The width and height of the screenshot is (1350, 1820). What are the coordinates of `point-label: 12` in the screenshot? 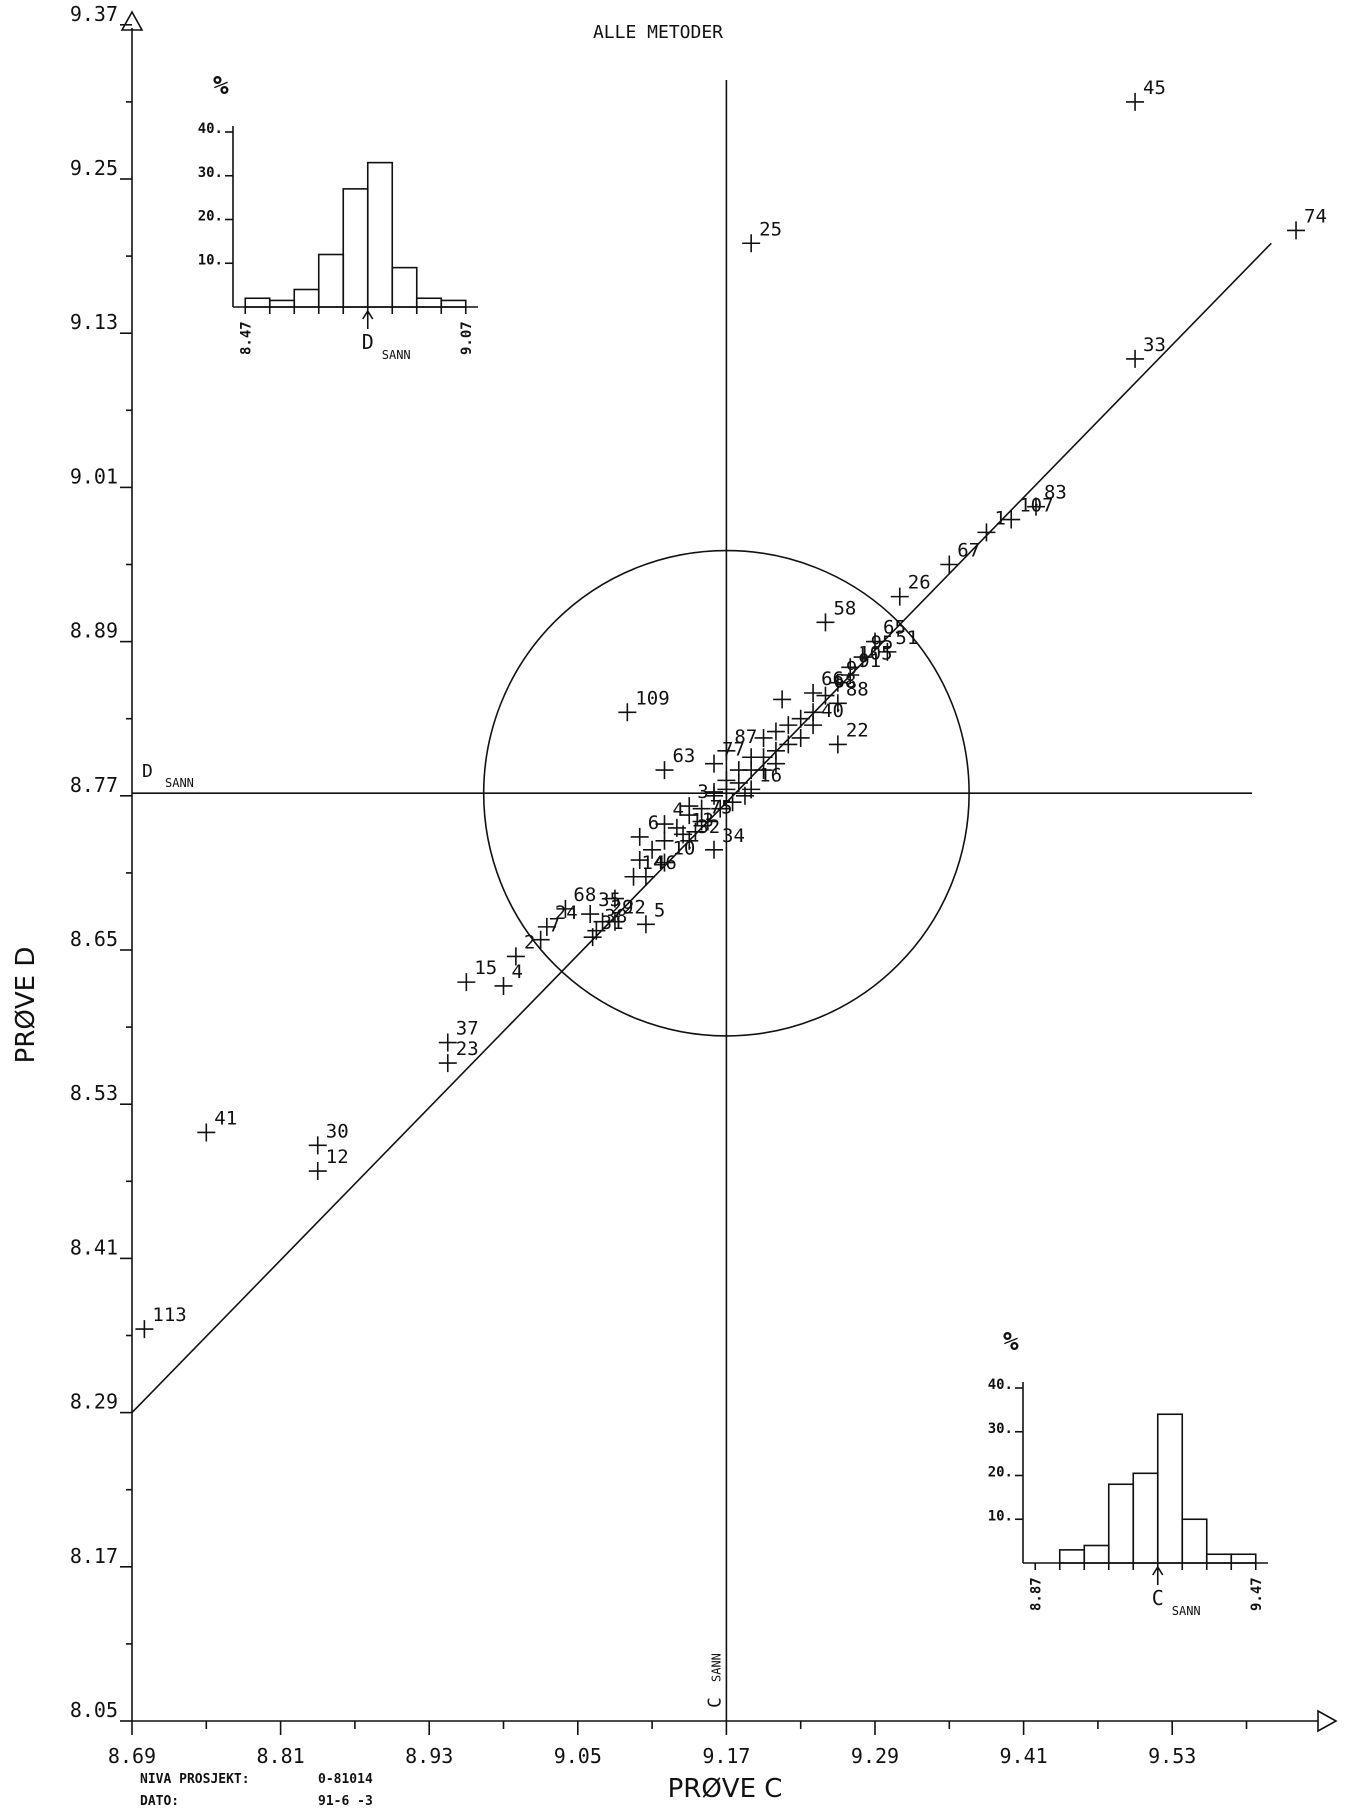 It's located at (337, 1157).